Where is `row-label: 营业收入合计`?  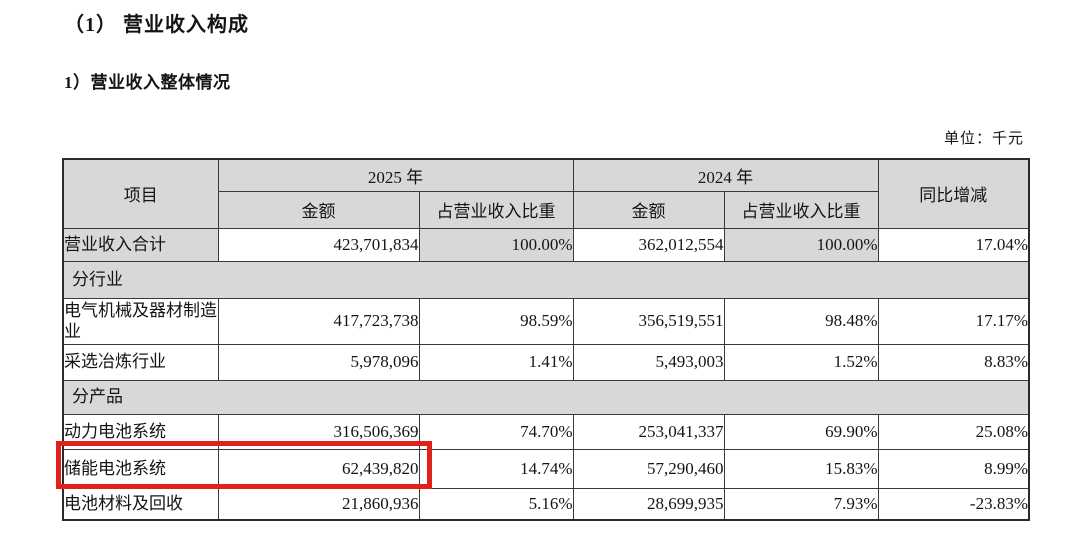 row-label: 营业收入合计 is located at coordinates (140, 244).